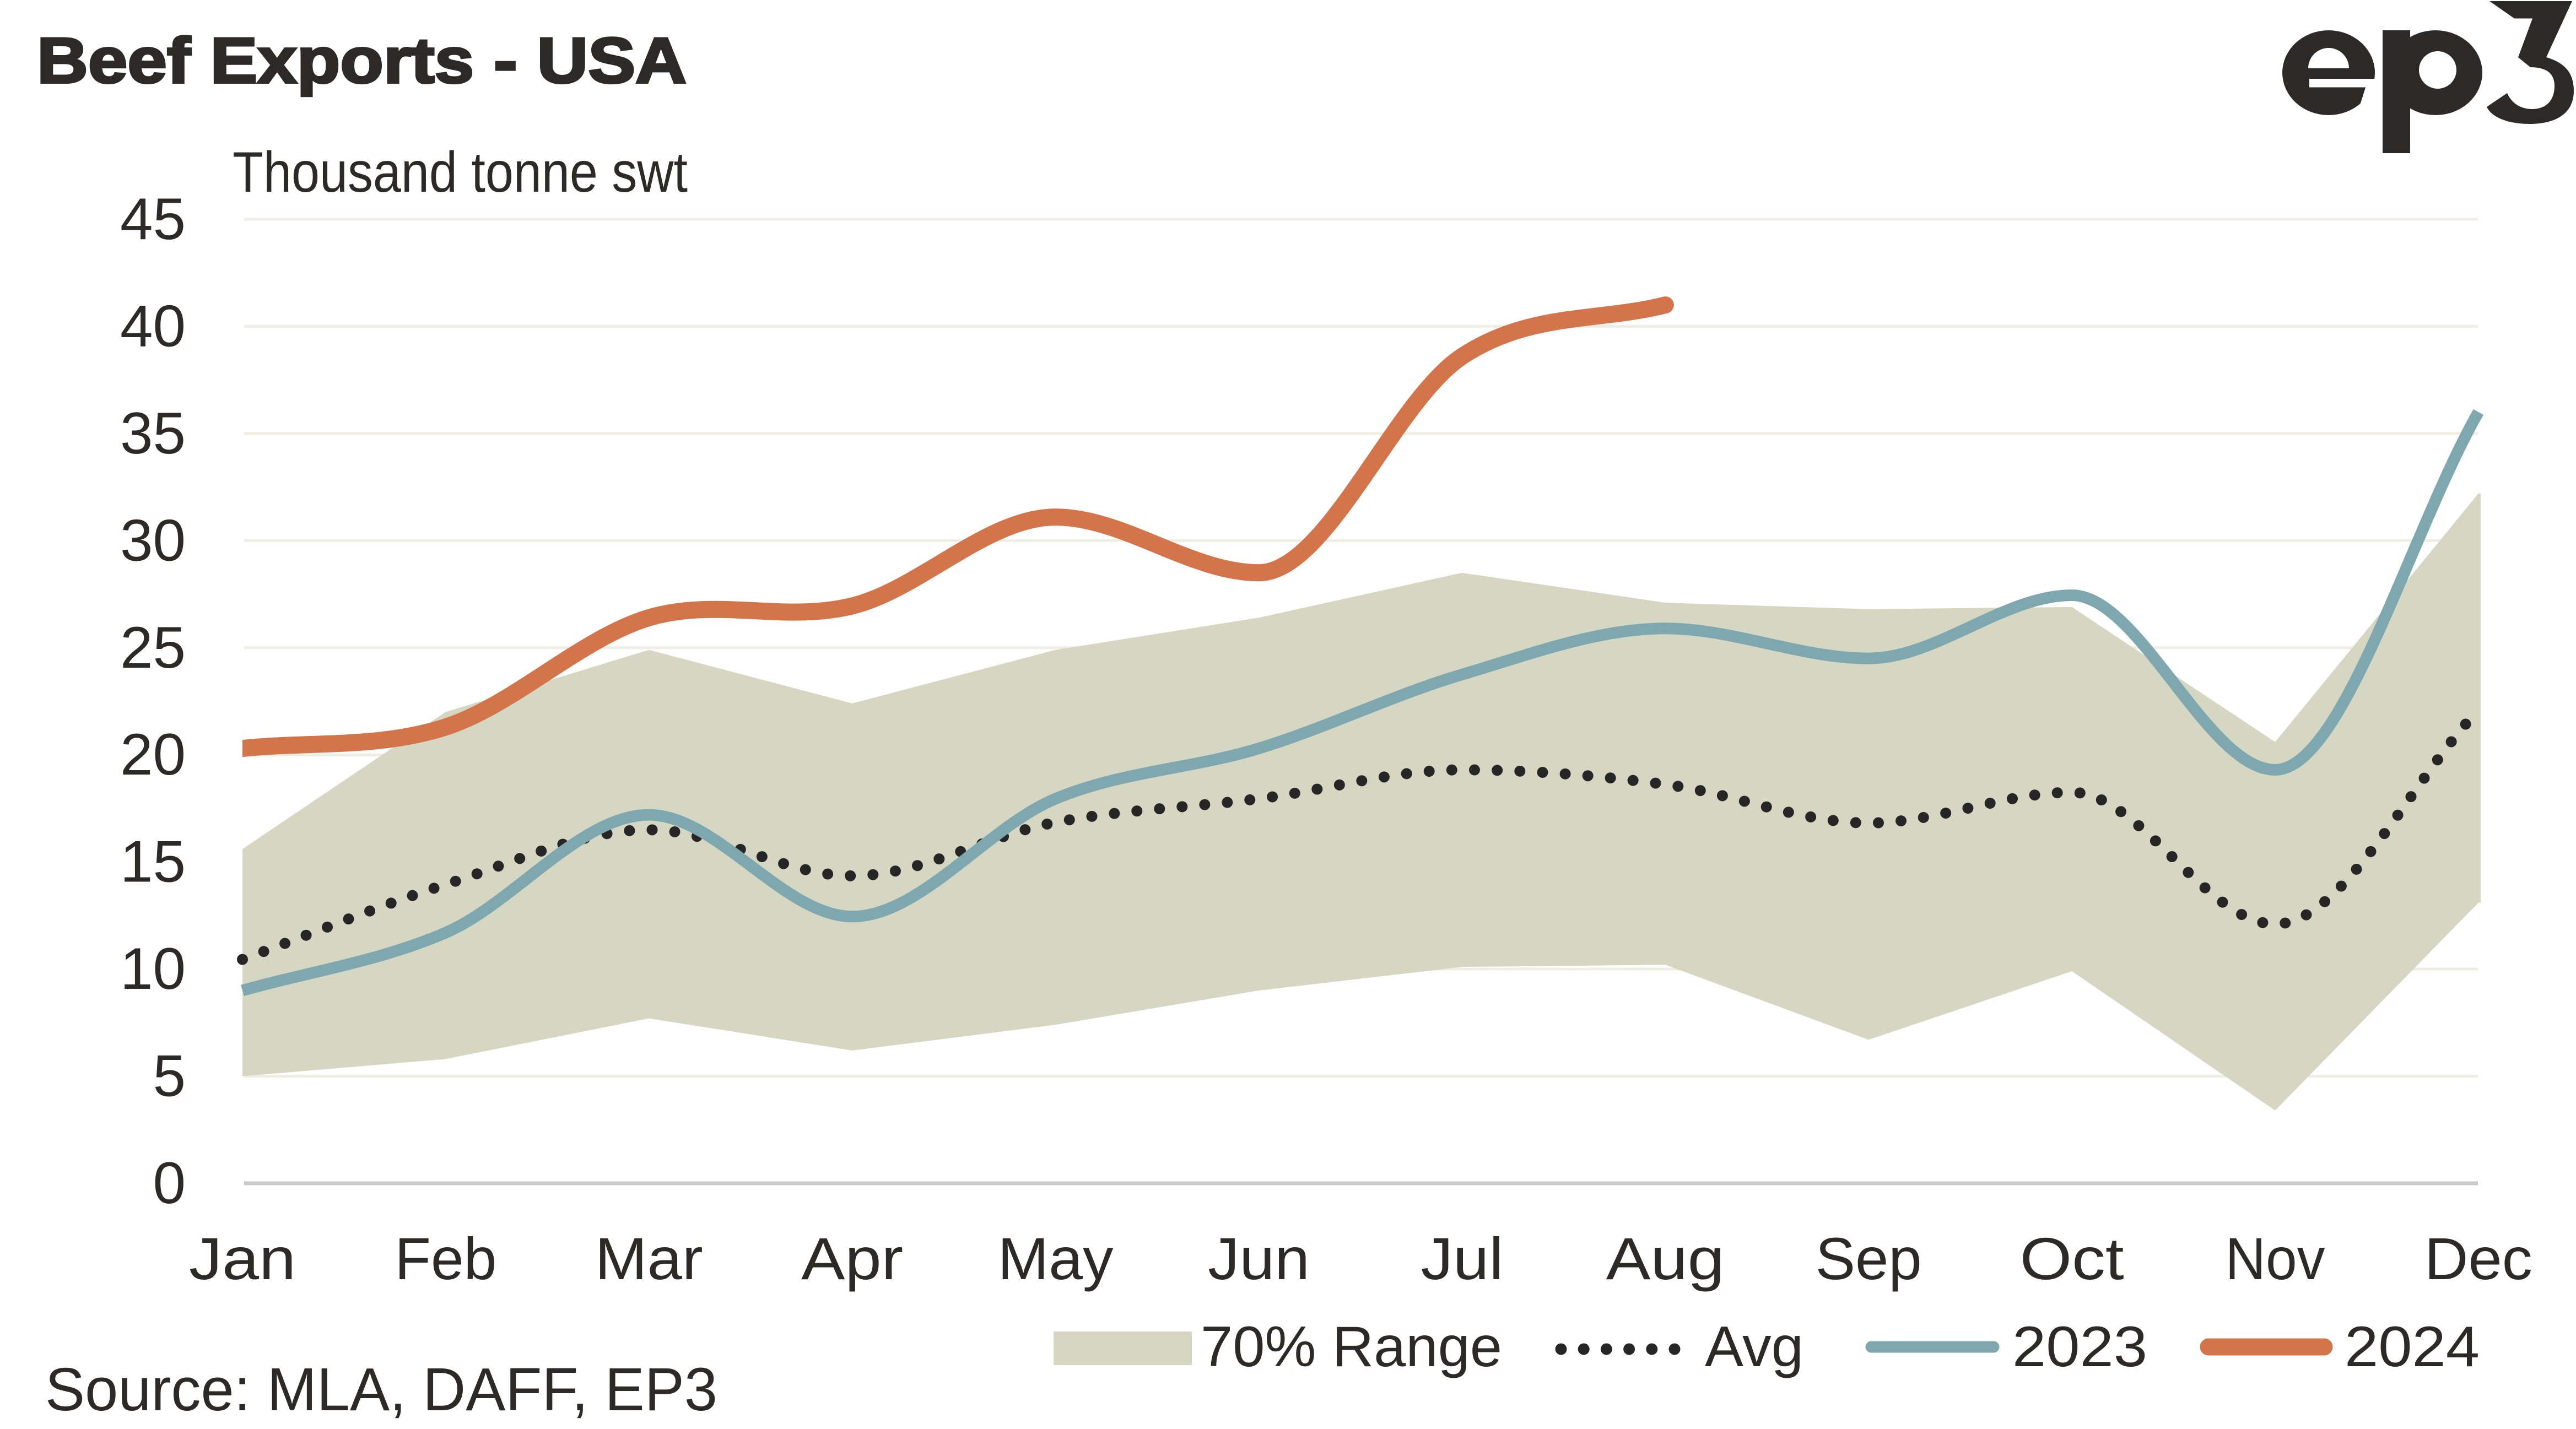 The width and height of the screenshot is (2576, 1429). Describe the element at coordinates (169, 1183) in the screenshot. I see `svg-text: 0` at that location.